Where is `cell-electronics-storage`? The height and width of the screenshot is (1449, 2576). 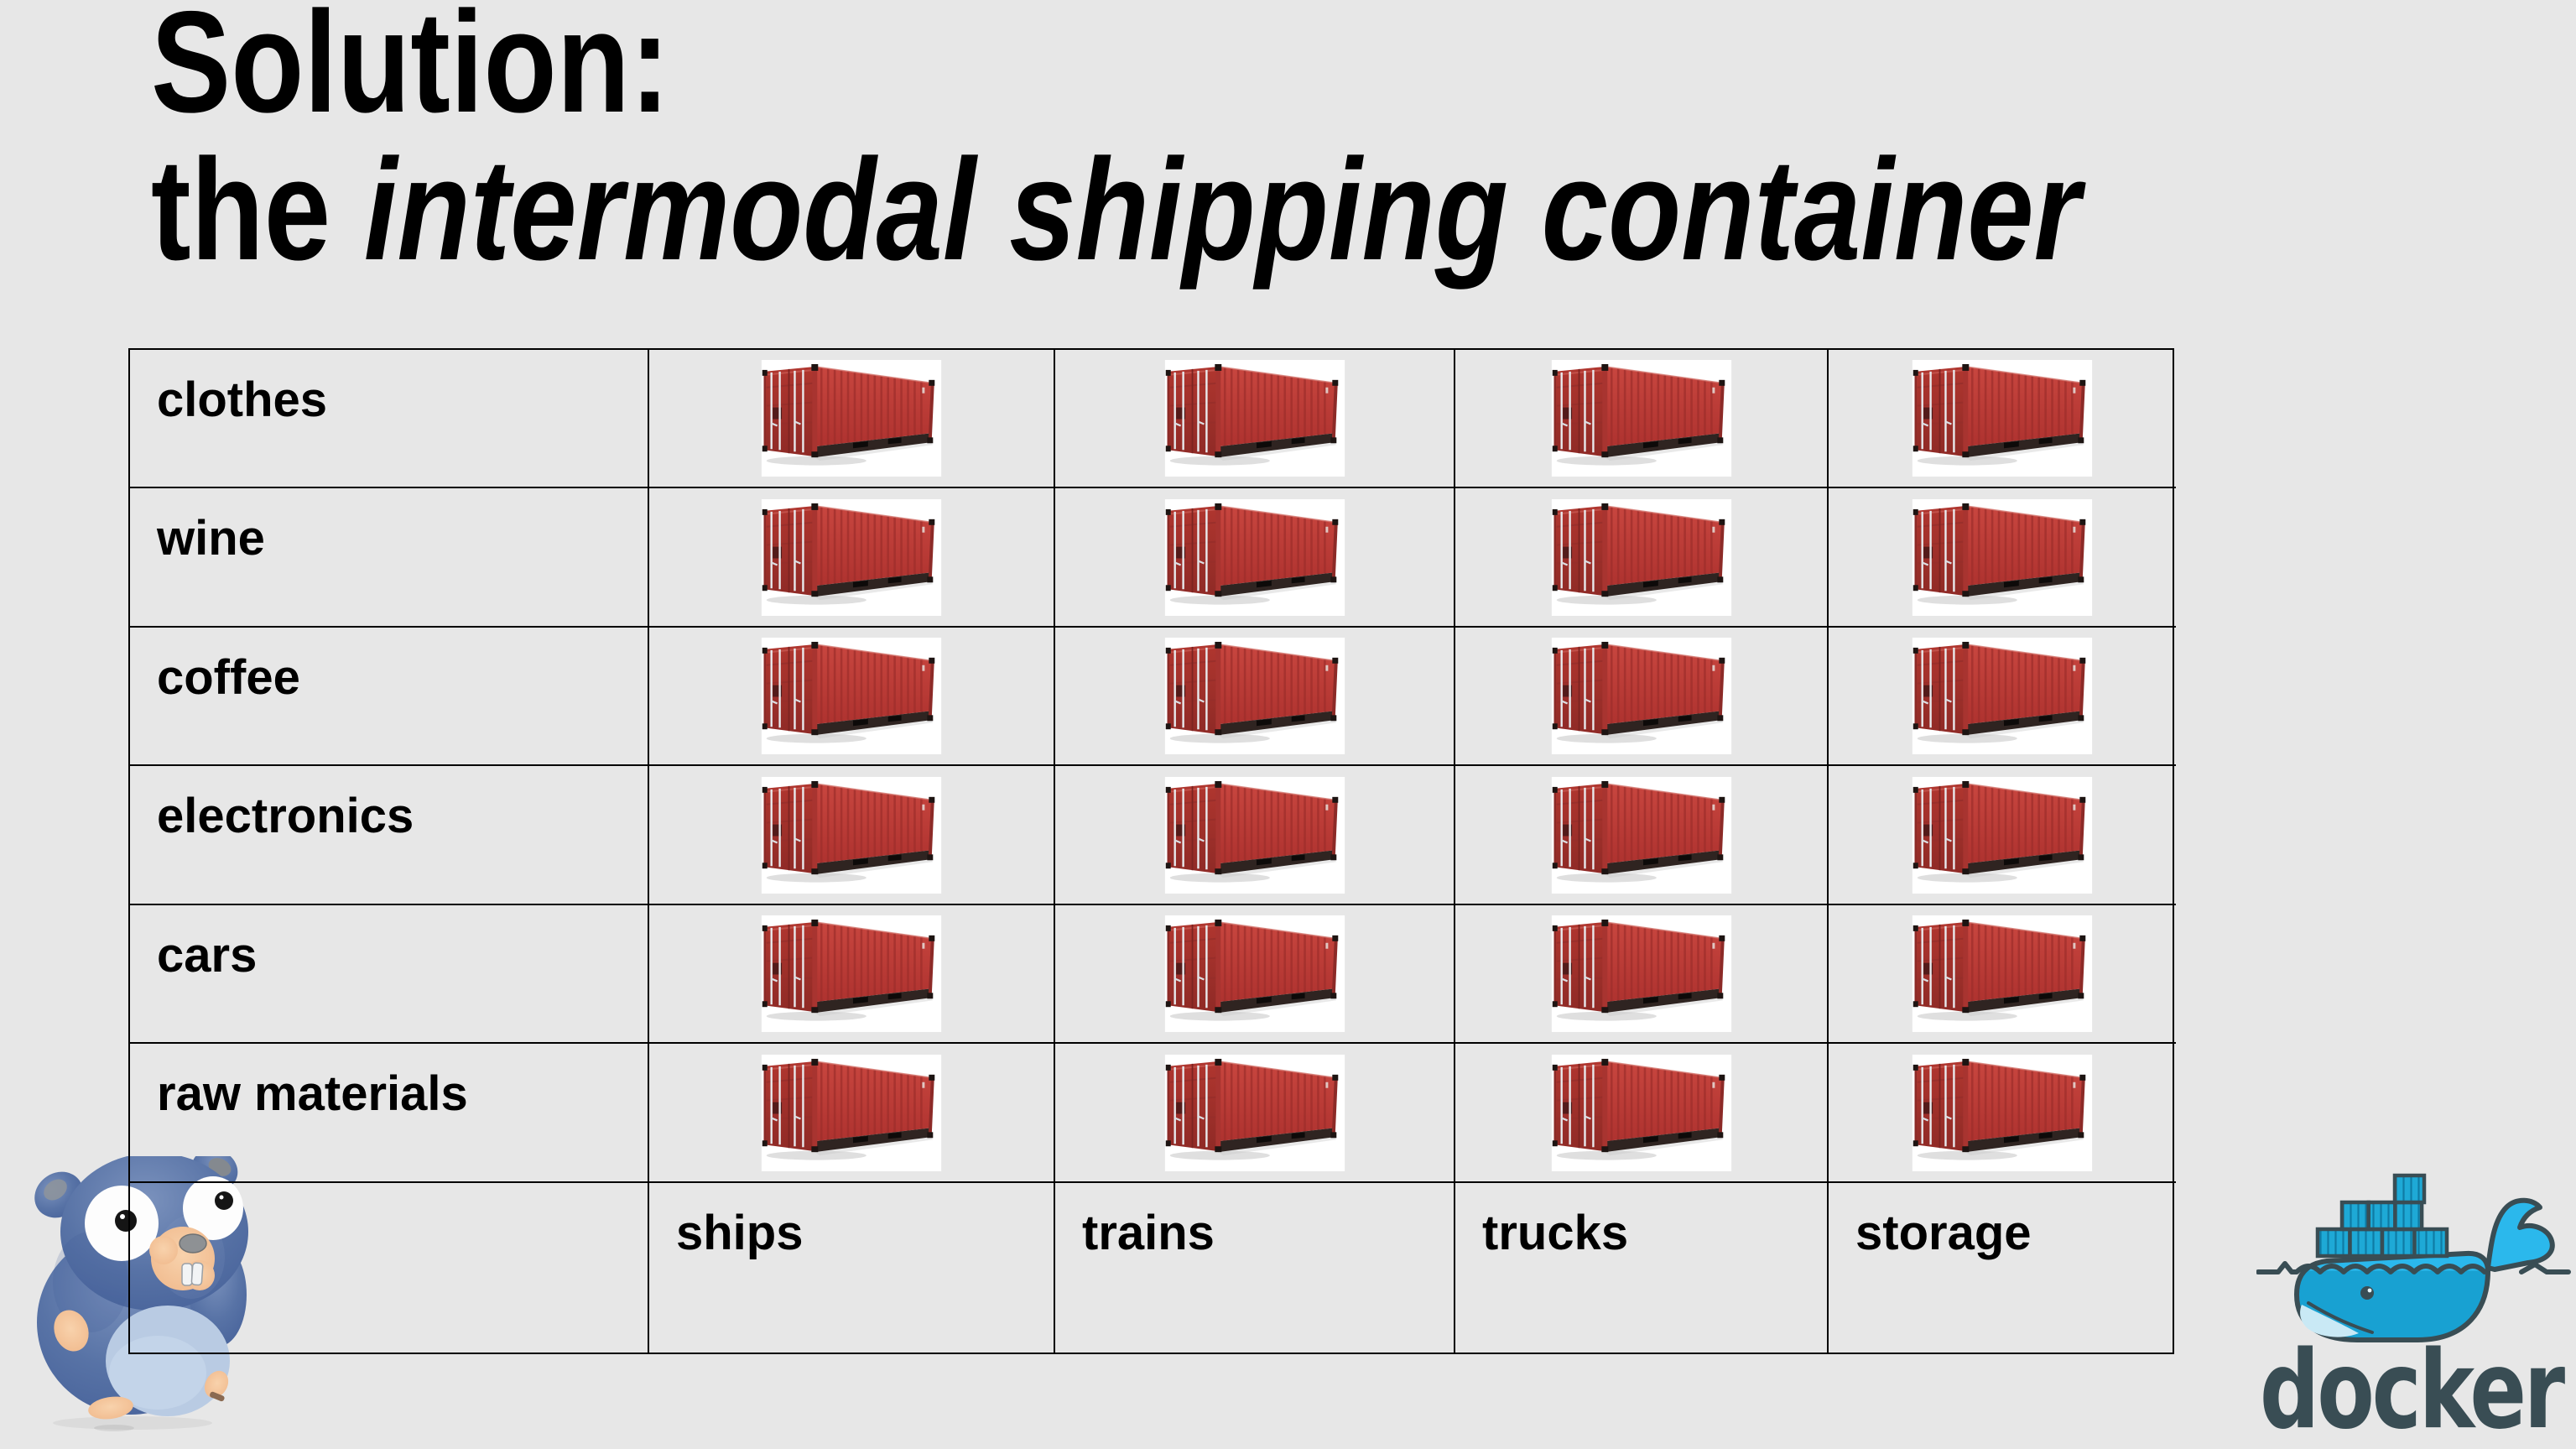
cell-electronics-storage is located at coordinates (2002, 835).